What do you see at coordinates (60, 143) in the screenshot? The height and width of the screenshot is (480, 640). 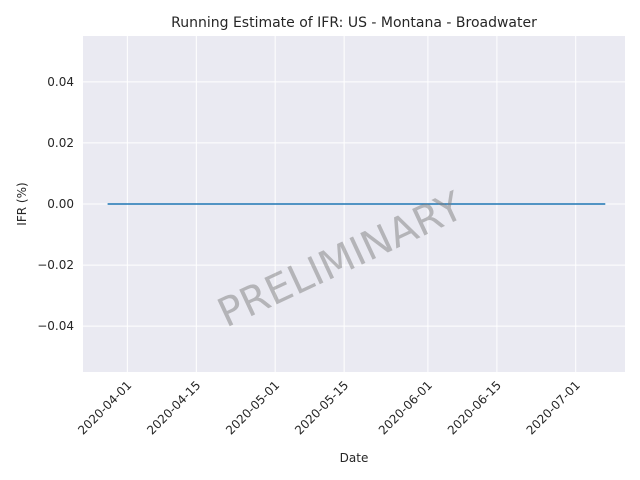 I see `y-tick-label: 0.02` at bounding box center [60, 143].